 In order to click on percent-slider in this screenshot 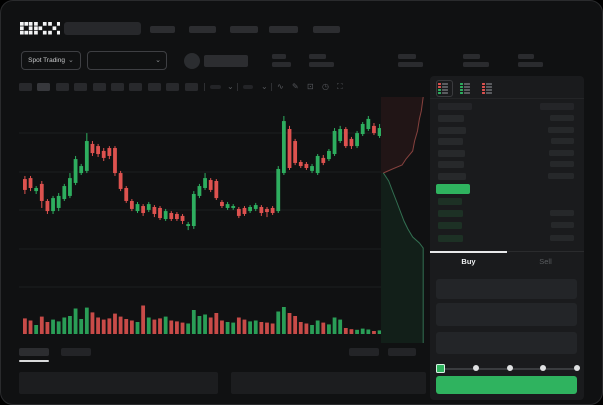, I will do `click(508, 368)`.